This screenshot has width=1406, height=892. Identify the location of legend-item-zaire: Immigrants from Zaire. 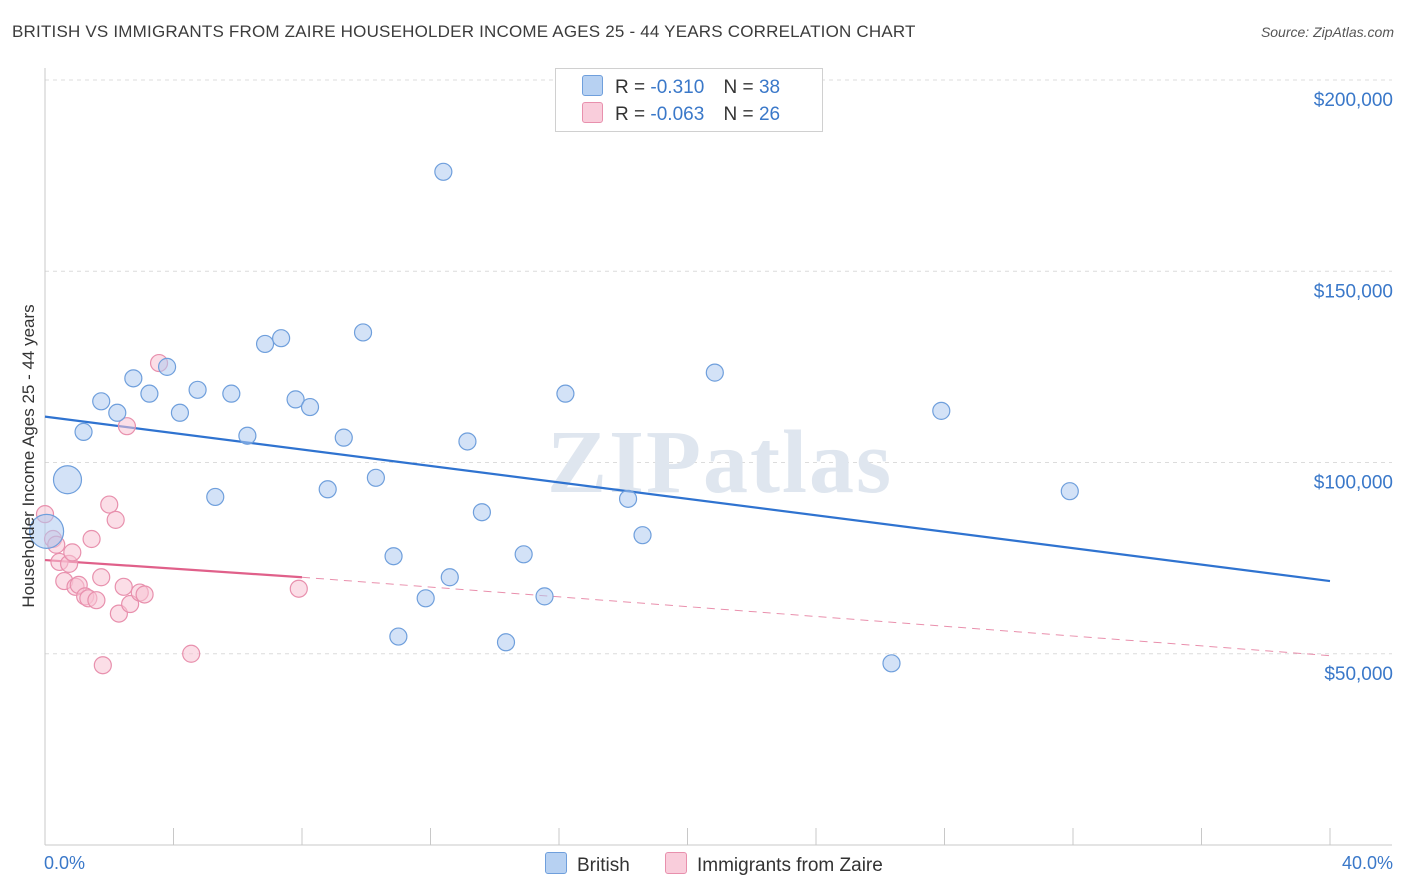
(774, 864).